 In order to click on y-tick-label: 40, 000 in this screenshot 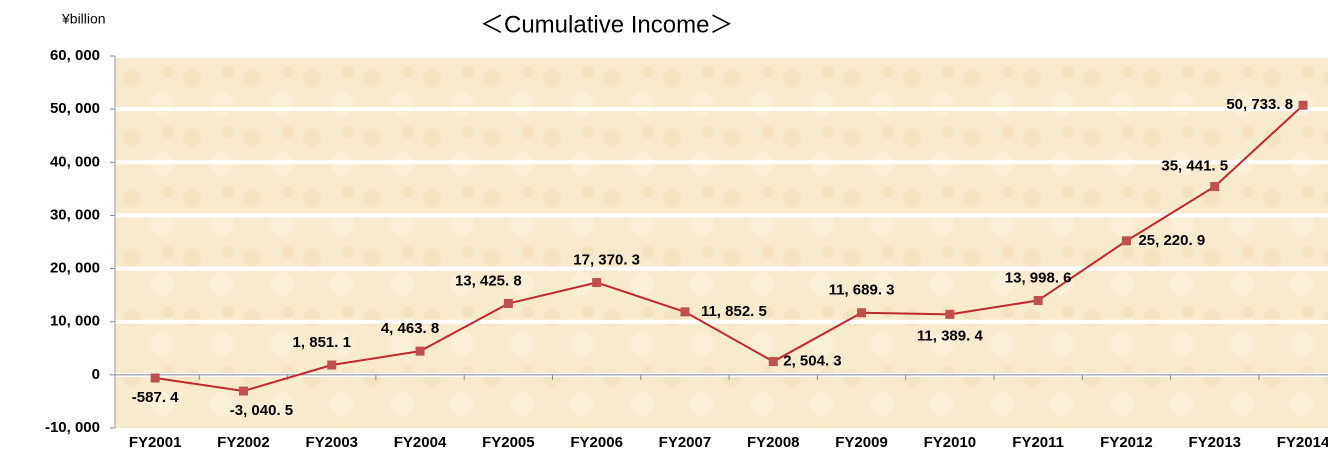, I will do `click(75, 161)`.